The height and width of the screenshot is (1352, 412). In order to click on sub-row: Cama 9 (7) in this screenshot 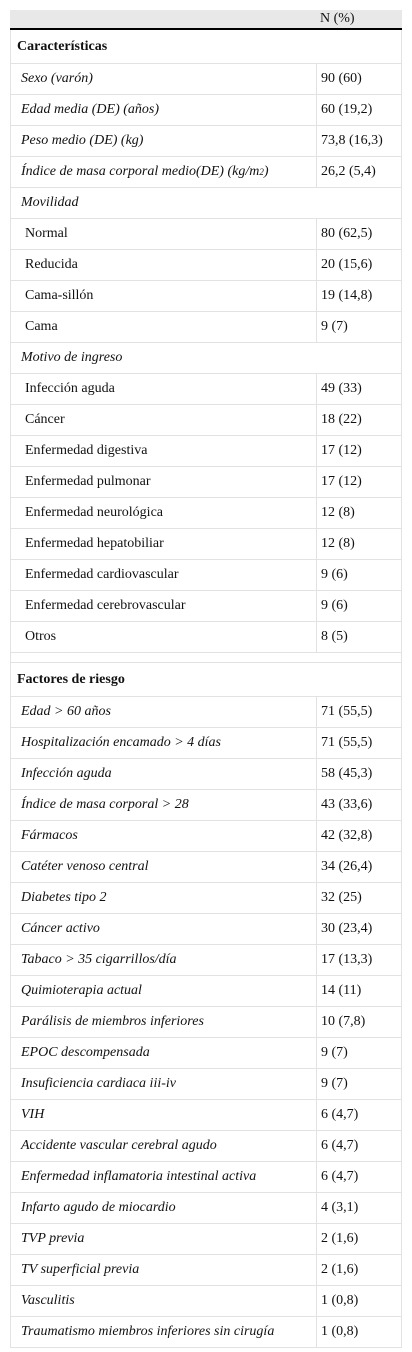, I will do `click(206, 327)`.